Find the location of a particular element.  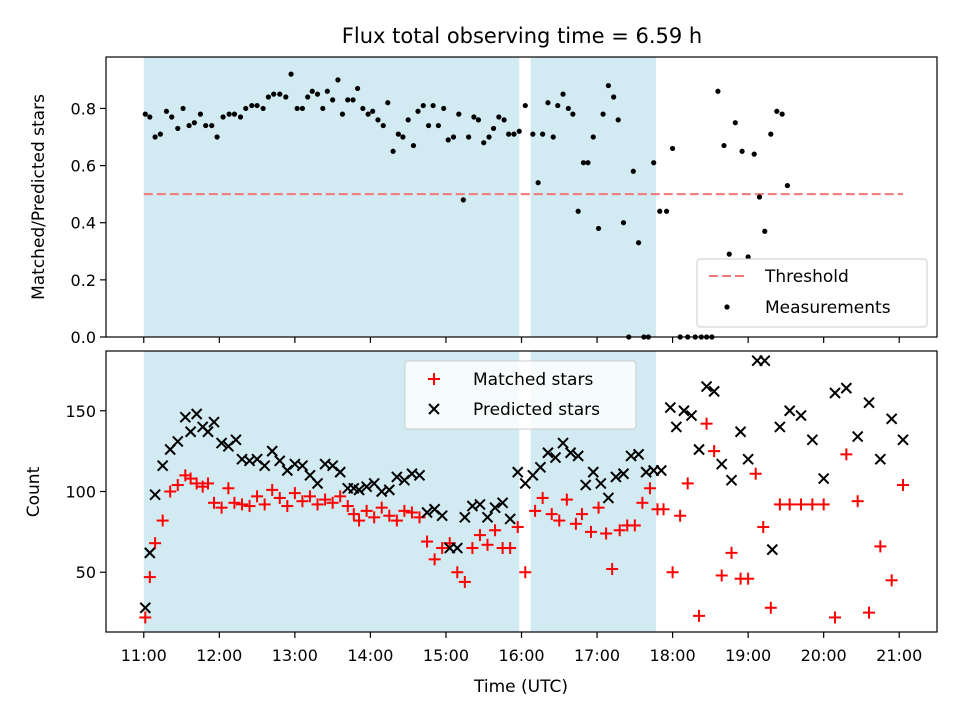

y-tick-label: 0.0 is located at coordinates (83, 337).